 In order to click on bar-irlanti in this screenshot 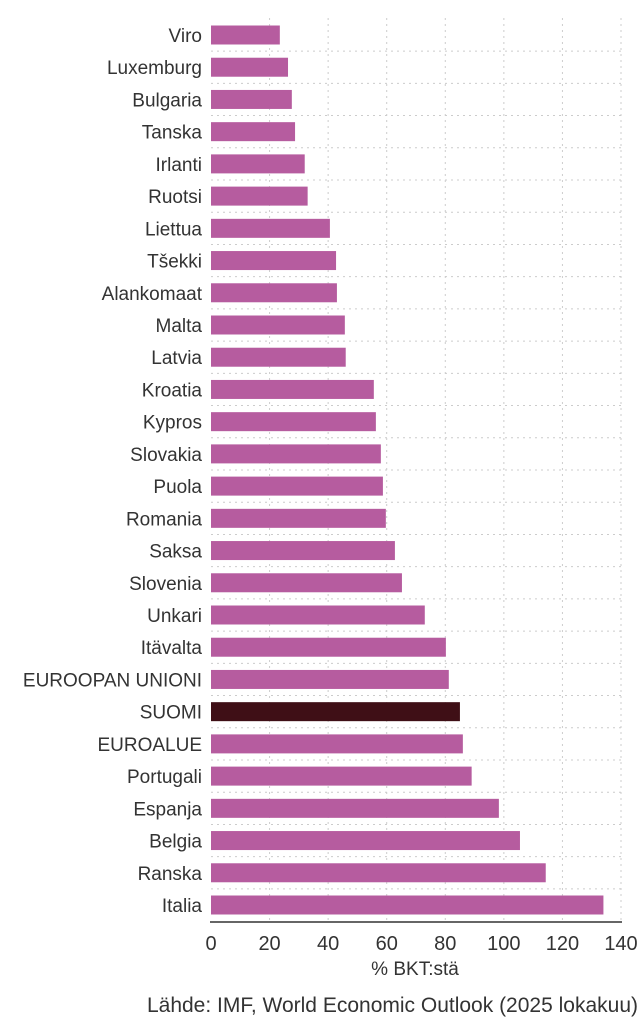, I will do `click(258, 164)`.